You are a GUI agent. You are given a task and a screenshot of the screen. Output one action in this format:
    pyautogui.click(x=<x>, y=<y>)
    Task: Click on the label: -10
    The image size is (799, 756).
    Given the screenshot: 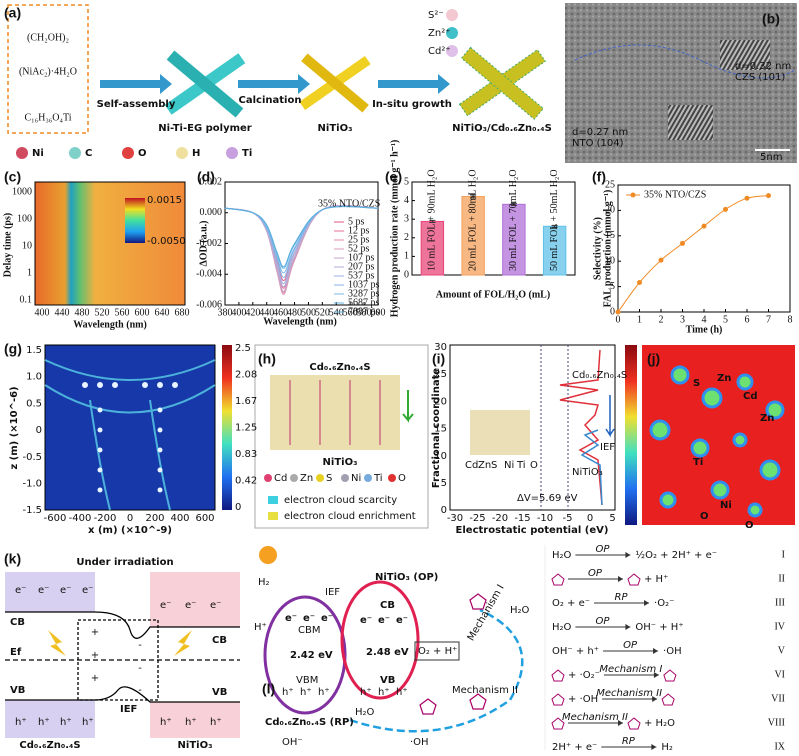 What is the action you would take?
    pyautogui.click(x=545, y=518)
    